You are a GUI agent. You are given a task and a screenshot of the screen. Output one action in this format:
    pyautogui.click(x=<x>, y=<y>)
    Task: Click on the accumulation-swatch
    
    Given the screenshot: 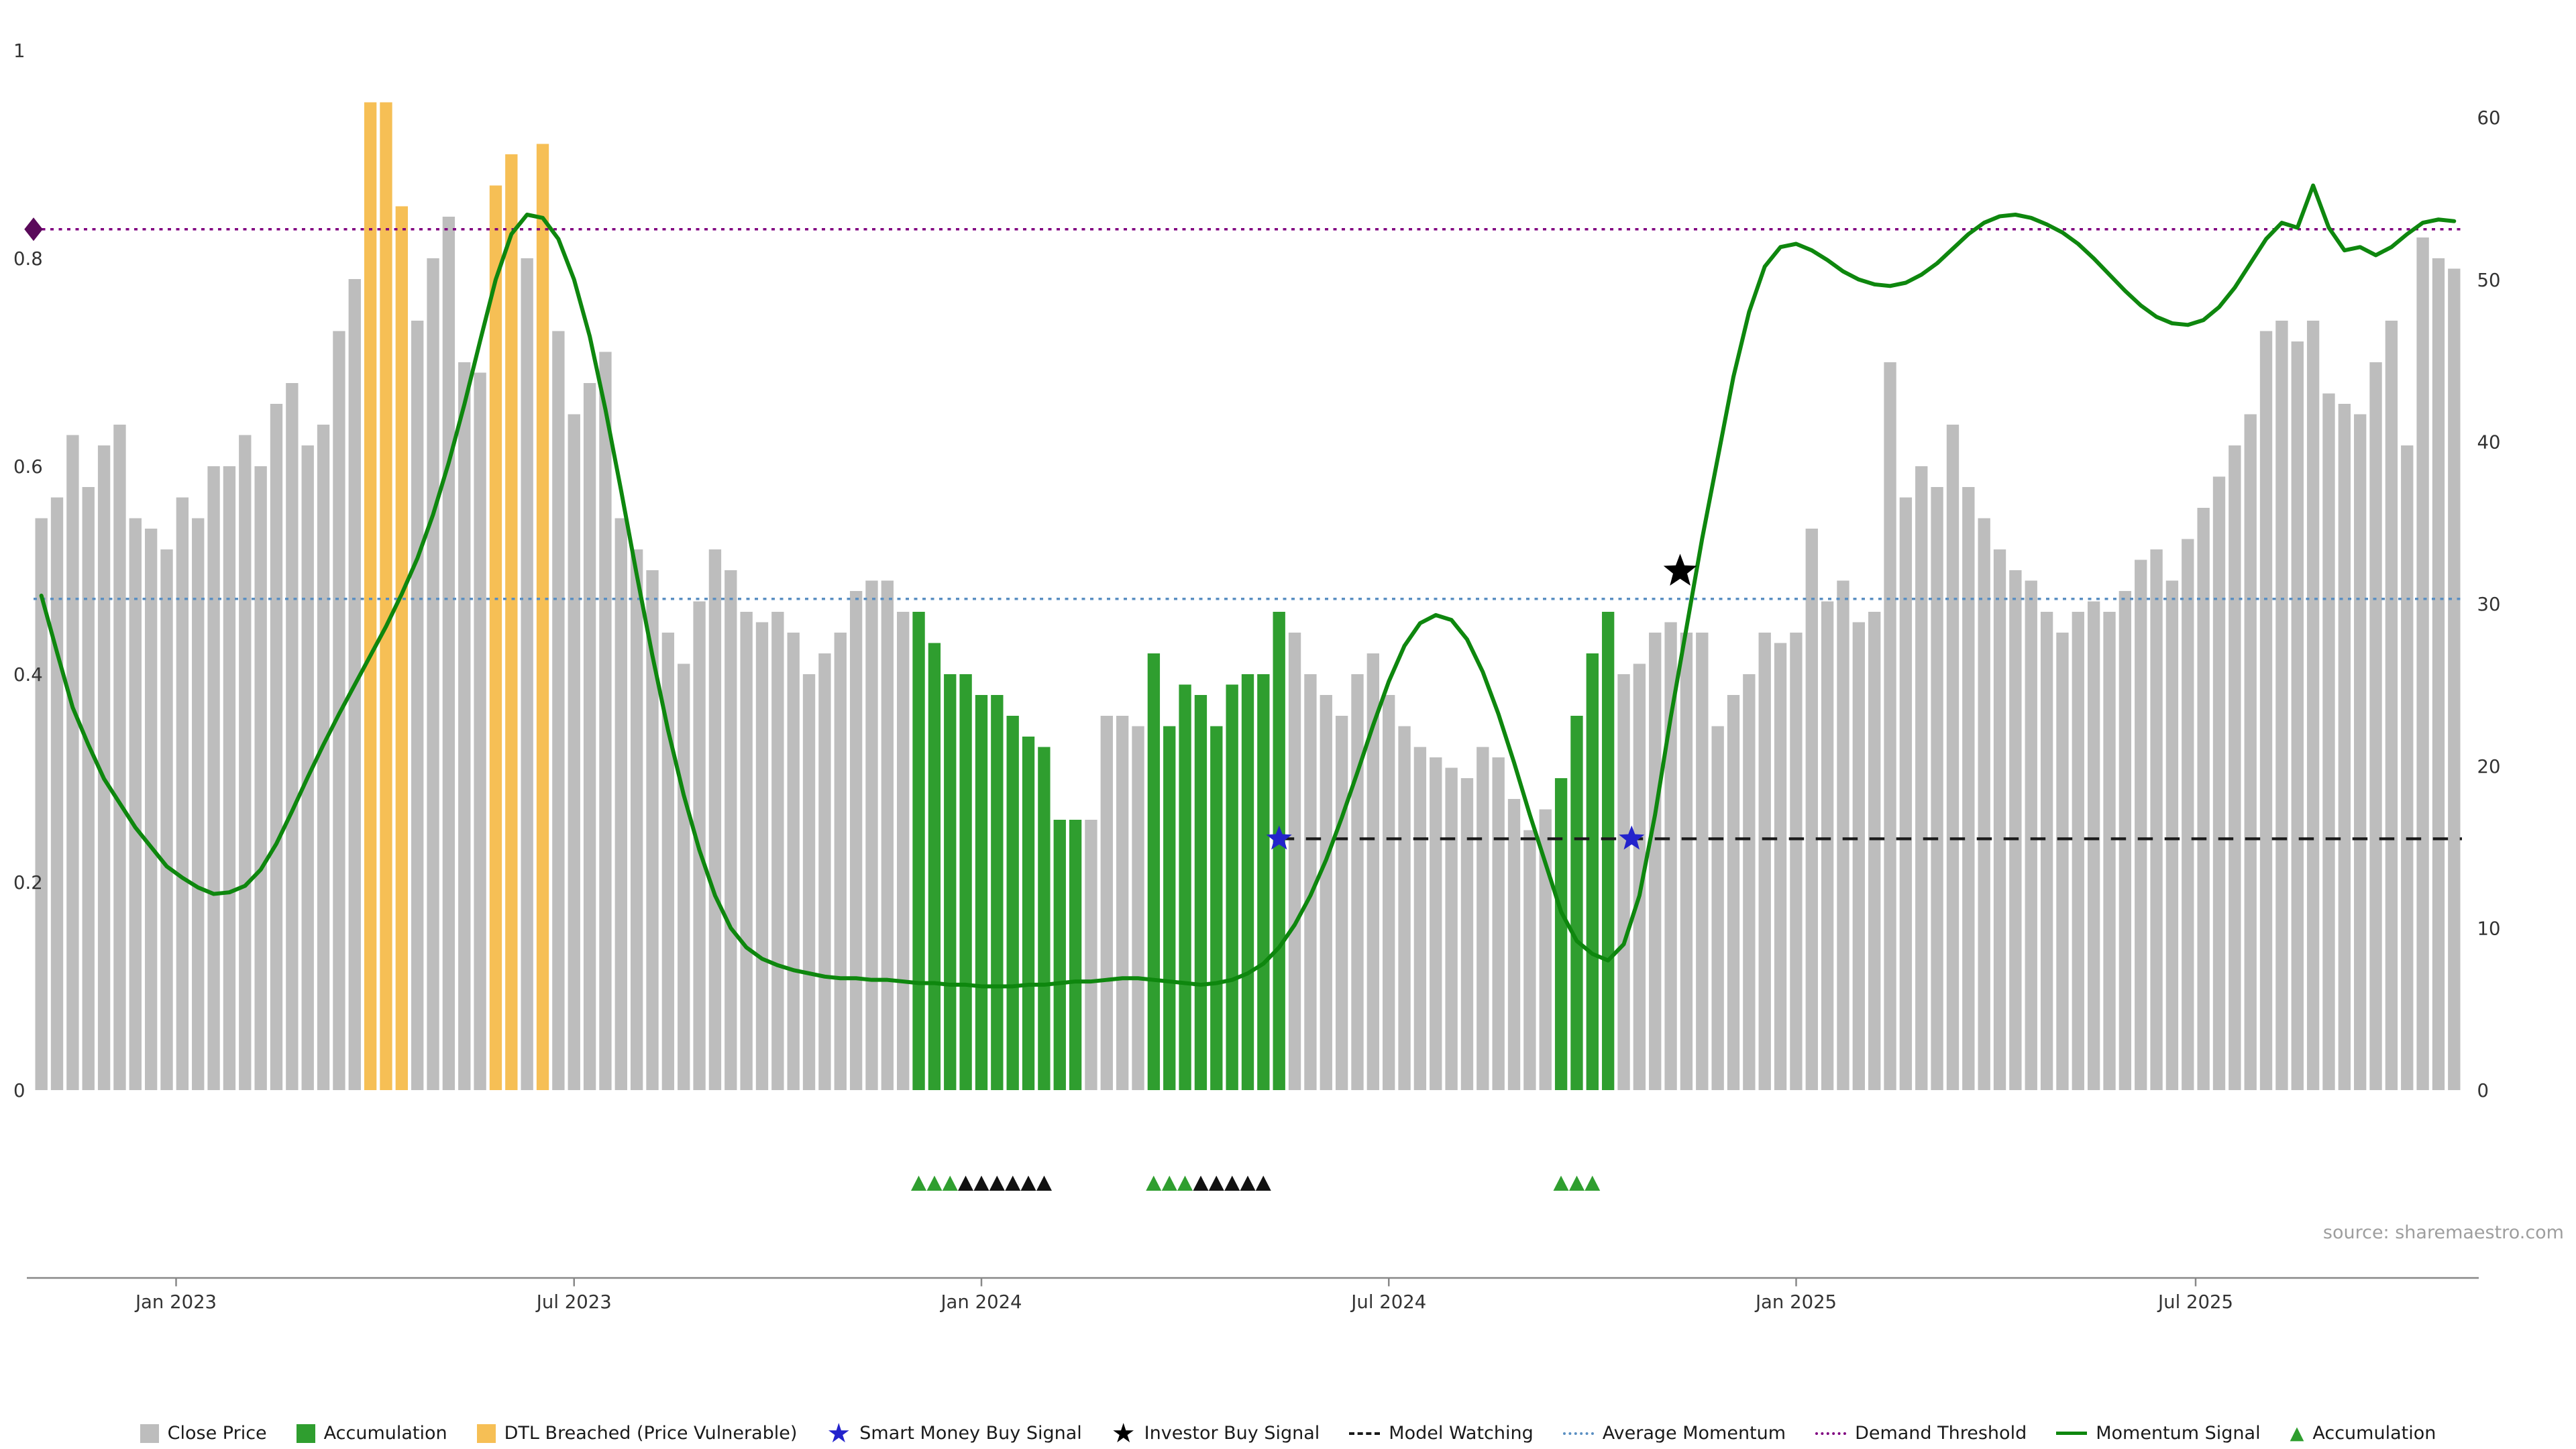 What is the action you would take?
    pyautogui.click(x=305, y=1433)
    